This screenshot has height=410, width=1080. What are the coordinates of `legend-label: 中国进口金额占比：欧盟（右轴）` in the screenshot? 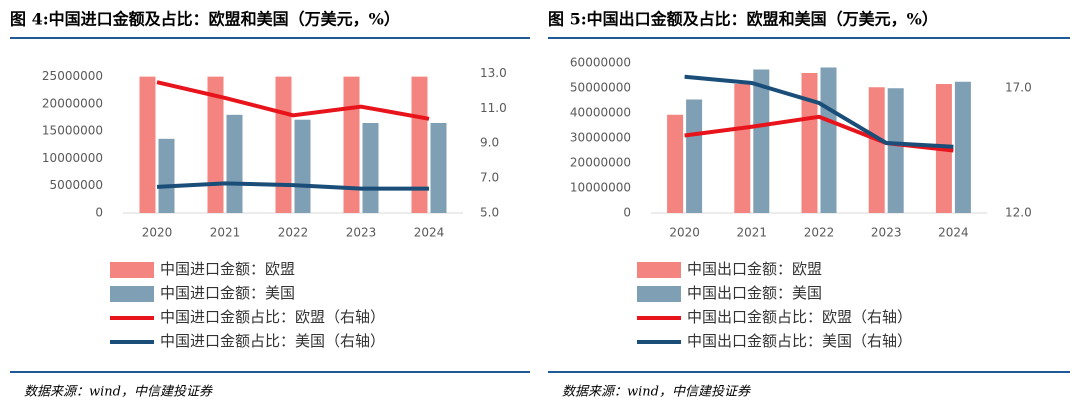 It's located at (272, 317).